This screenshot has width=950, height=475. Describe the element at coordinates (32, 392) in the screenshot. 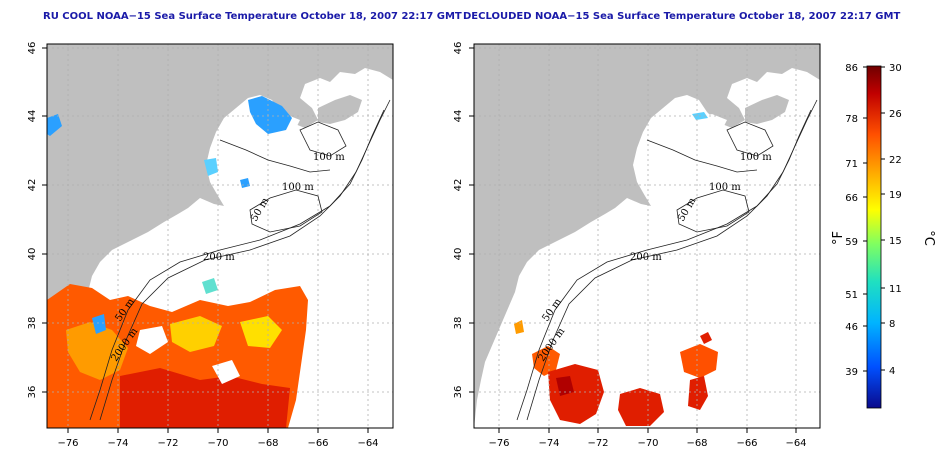

I see `left-y-tick-36: 36` at that location.